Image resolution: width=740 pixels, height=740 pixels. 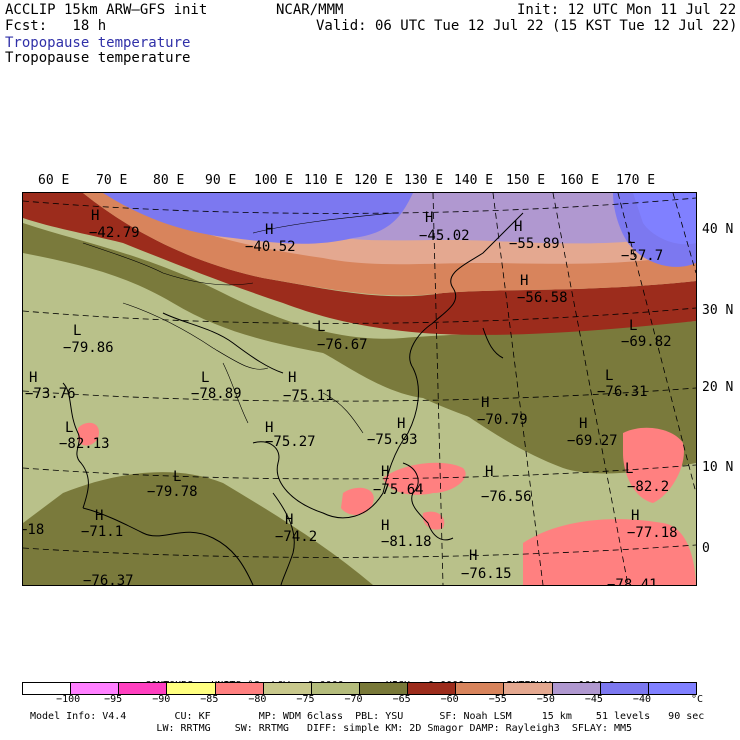 What do you see at coordinates (221, 180) in the screenshot?
I see `lon-label: 90 E` at bounding box center [221, 180].